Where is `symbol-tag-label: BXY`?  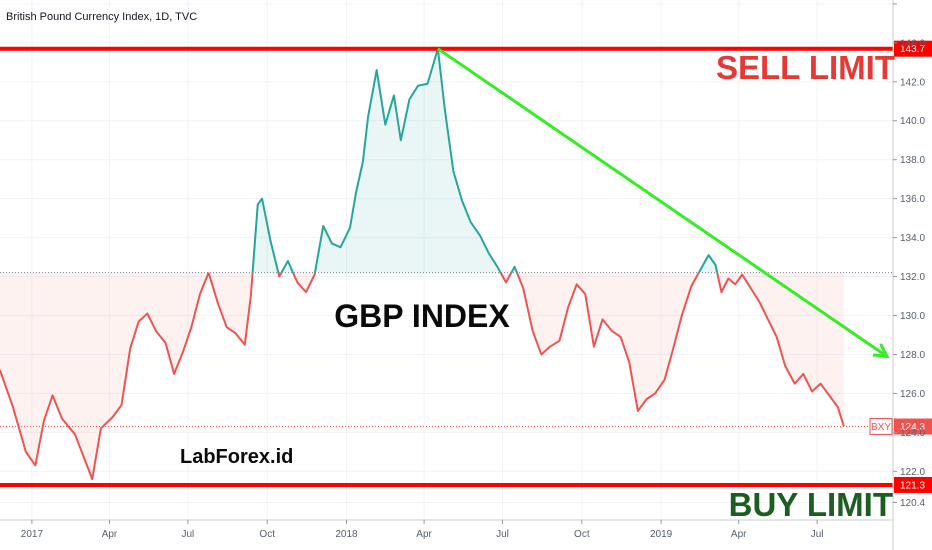
symbol-tag-label: BXY is located at coordinates (881, 427).